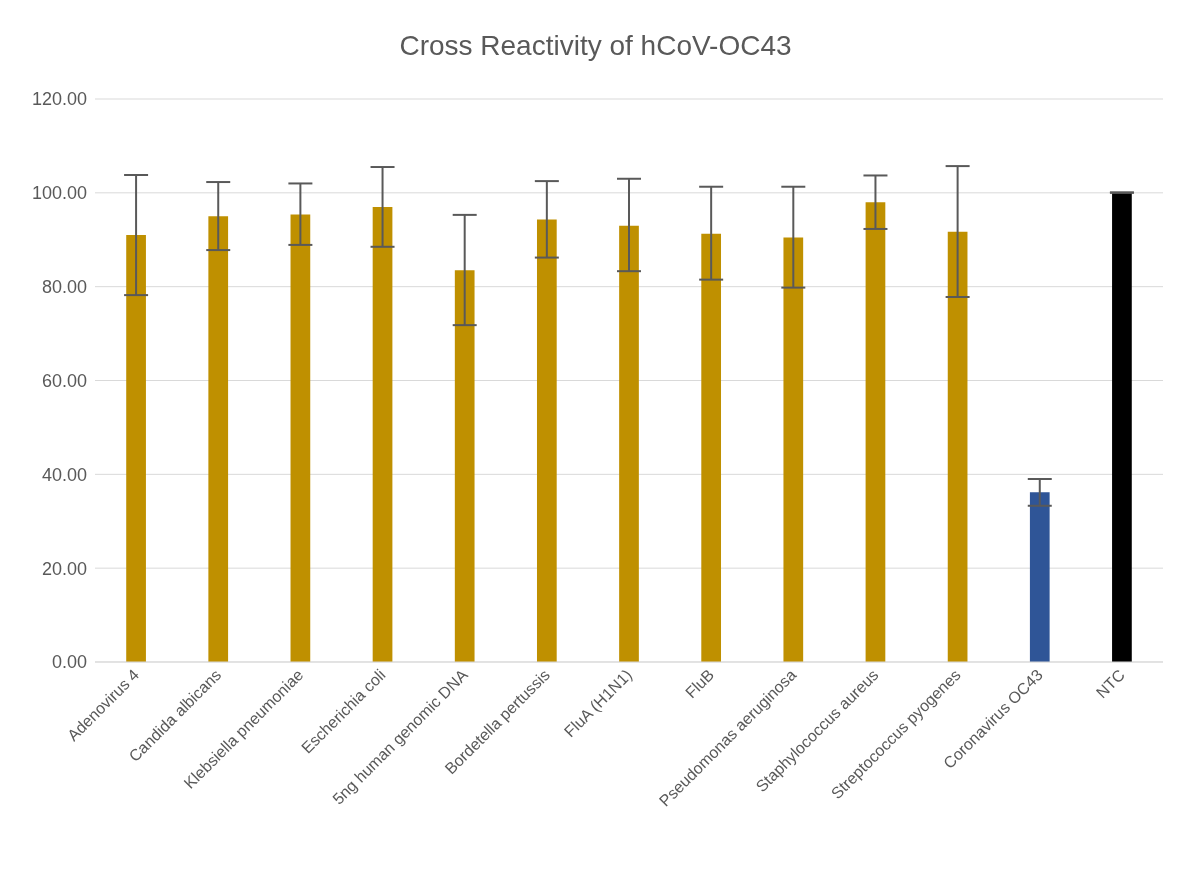 This screenshot has width=1191, height=894. I want to click on y-tick-label: 60.00, so click(64, 380).